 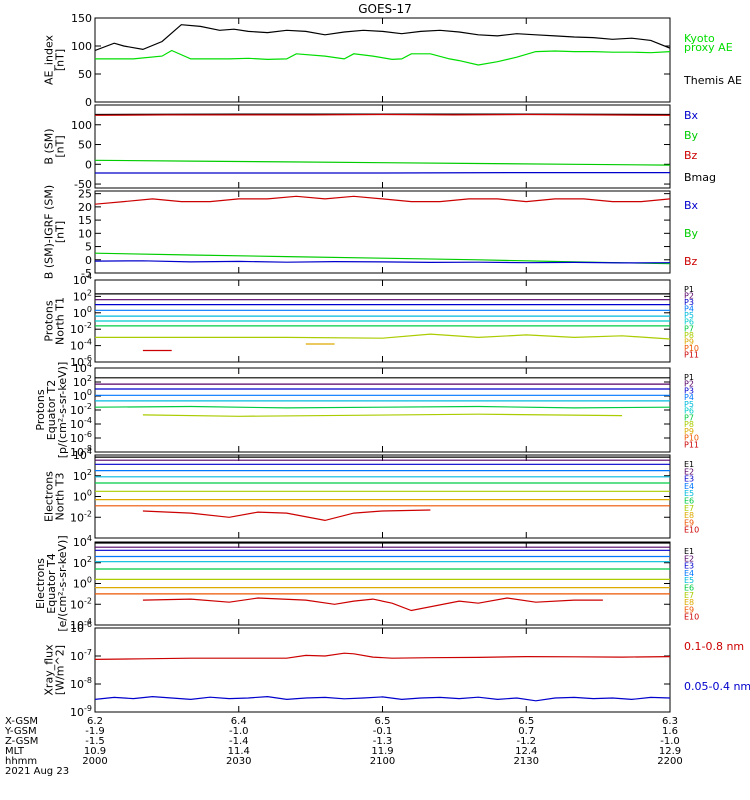 What do you see at coordinates (700, 177) in the screenshot?
I see `legend-entry: Bmag` at bounding box center [700, 177].